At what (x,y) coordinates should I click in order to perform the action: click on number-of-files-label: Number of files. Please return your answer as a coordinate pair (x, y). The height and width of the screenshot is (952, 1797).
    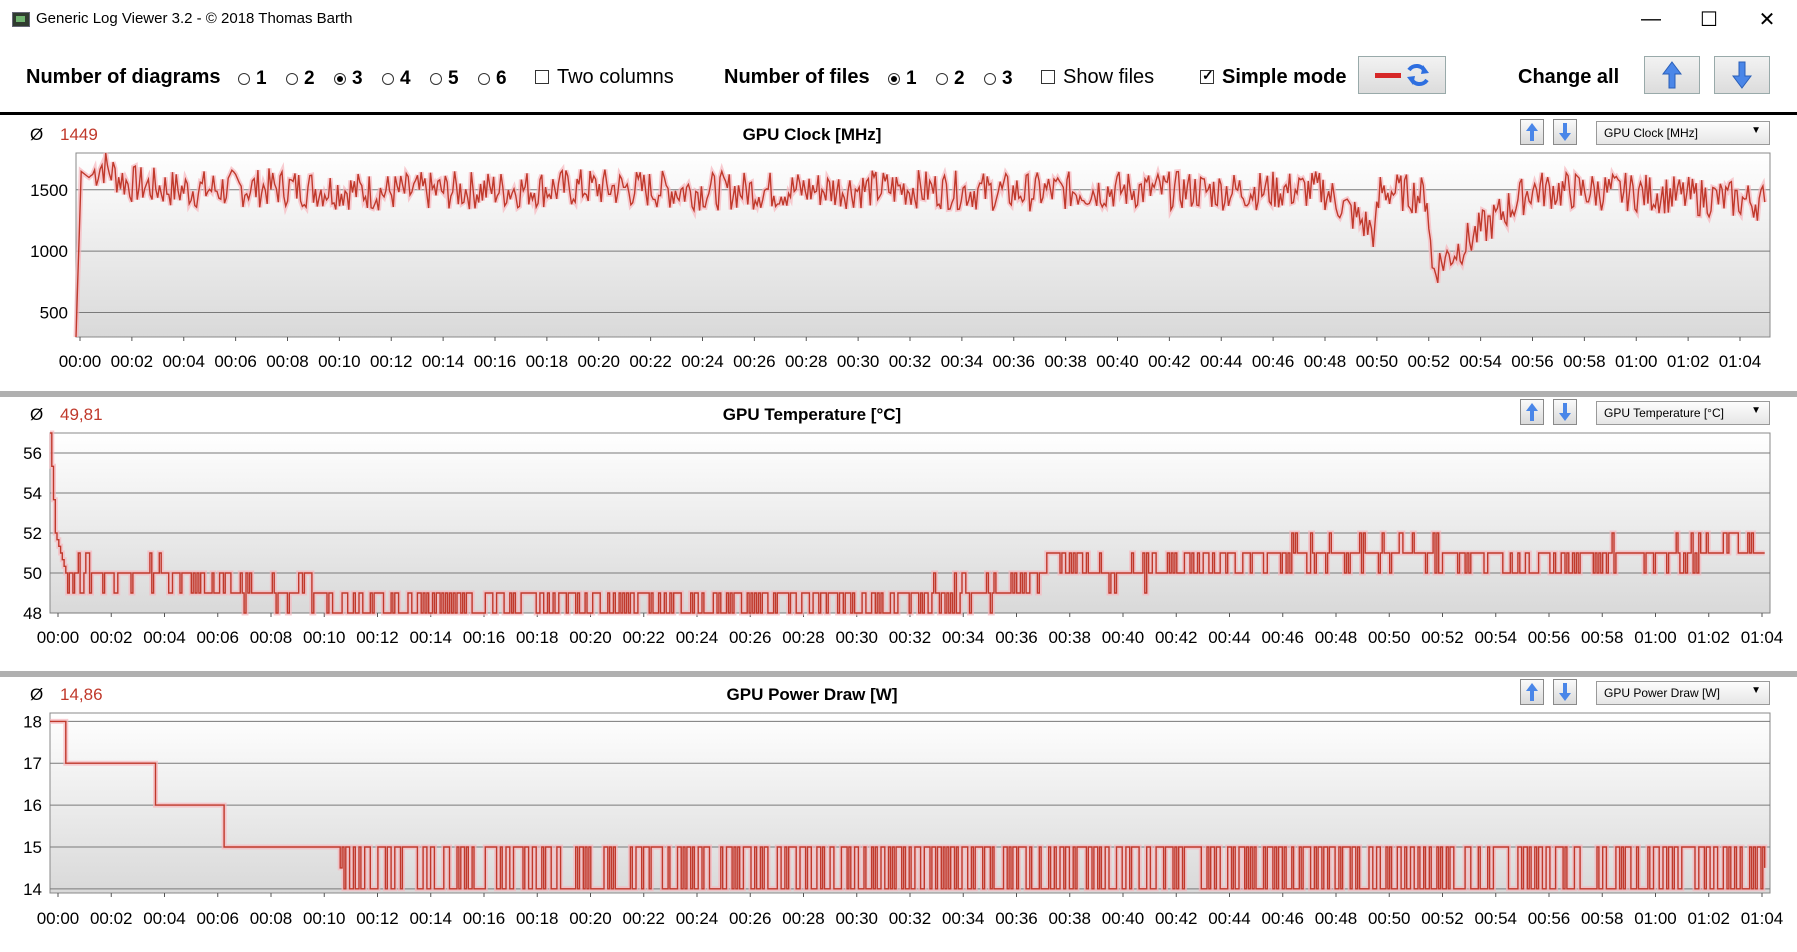
    Looking at the image, I should click on (797, 77).